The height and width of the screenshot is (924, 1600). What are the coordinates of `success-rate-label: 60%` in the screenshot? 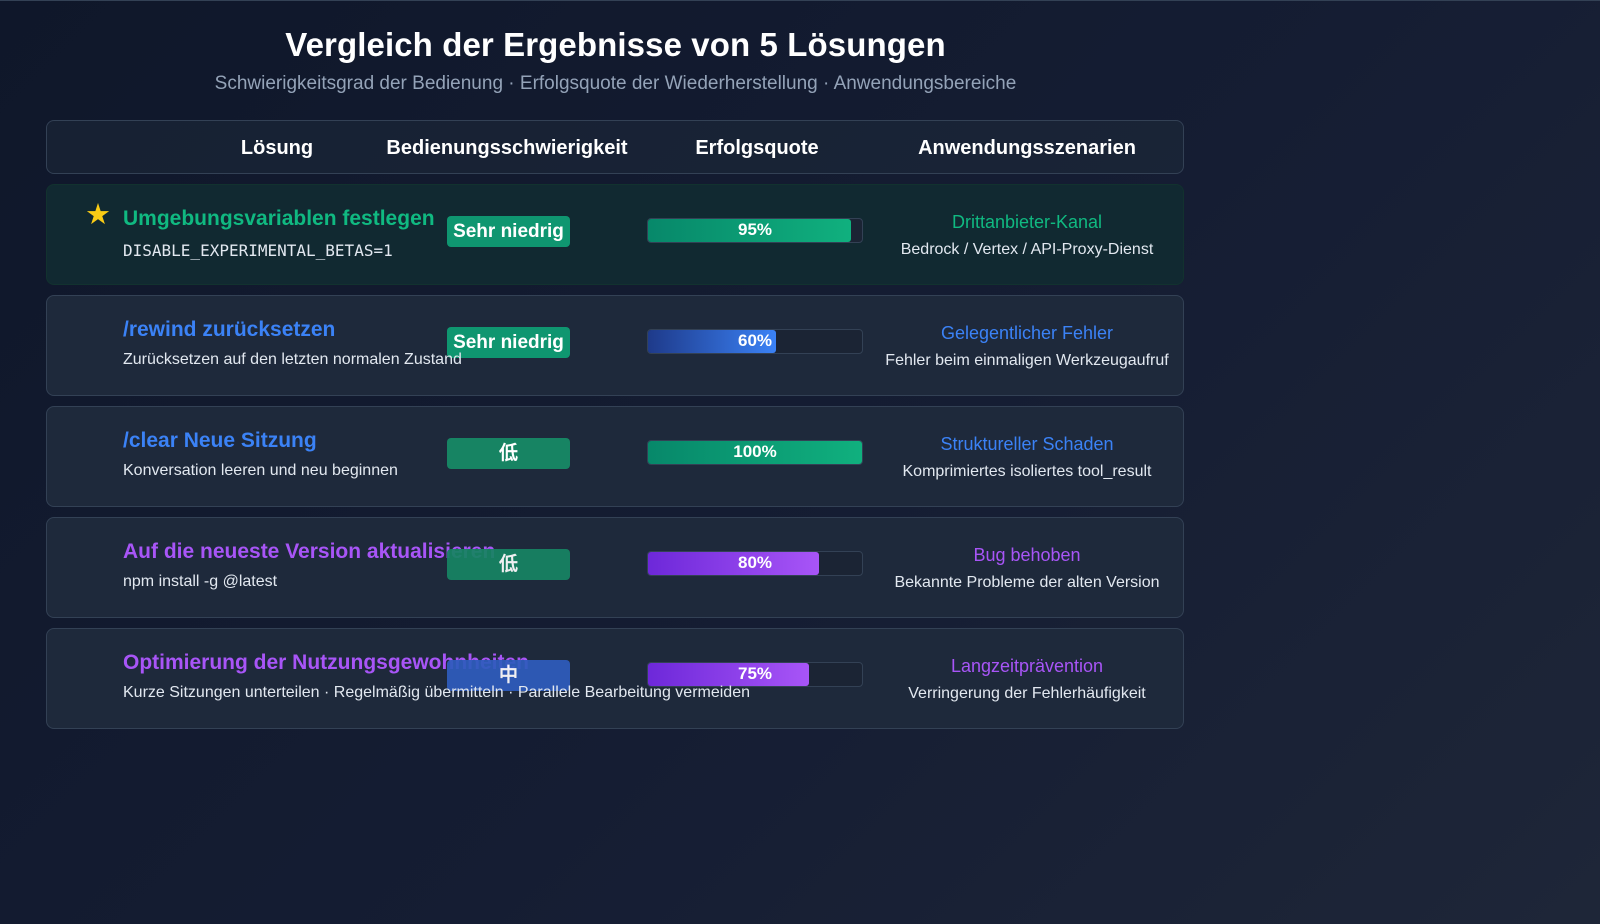 It's located at (755, 340).